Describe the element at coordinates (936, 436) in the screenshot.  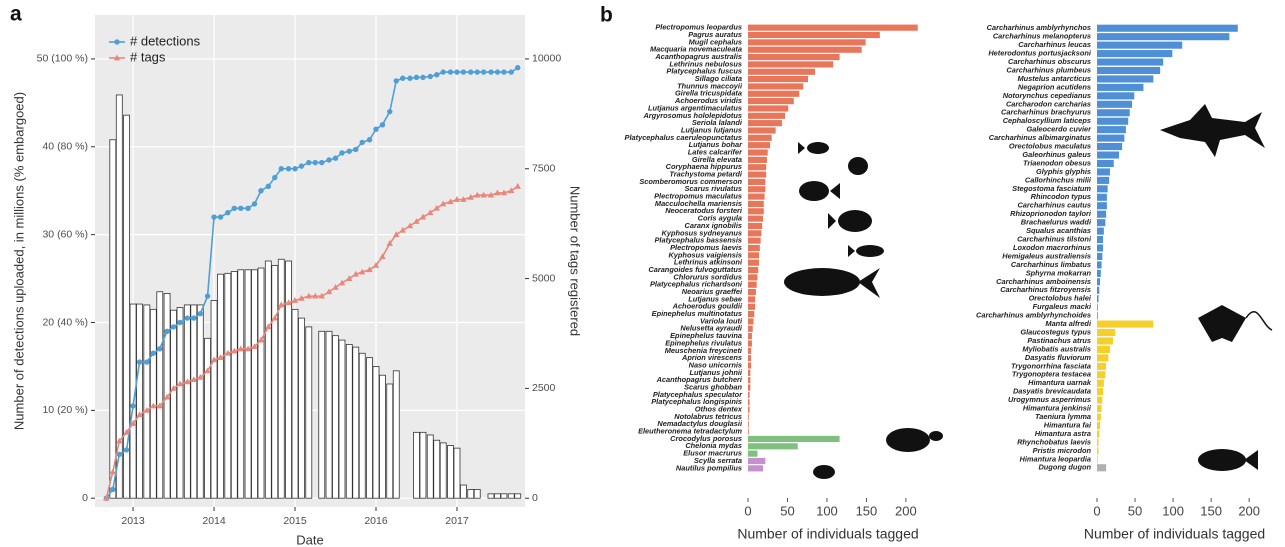
I see `turtle-icon` at that location.